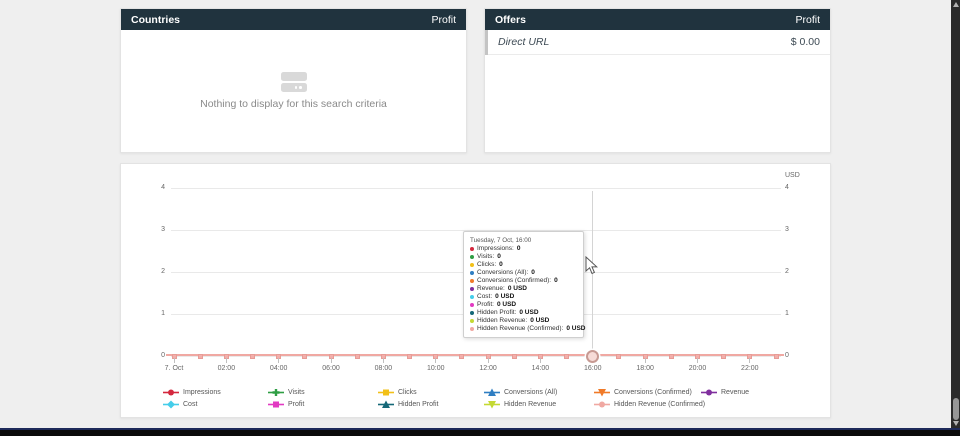 This screenshot has height=436, width=960. I want to click on offers-list-scrollbar, so click(486, 42).